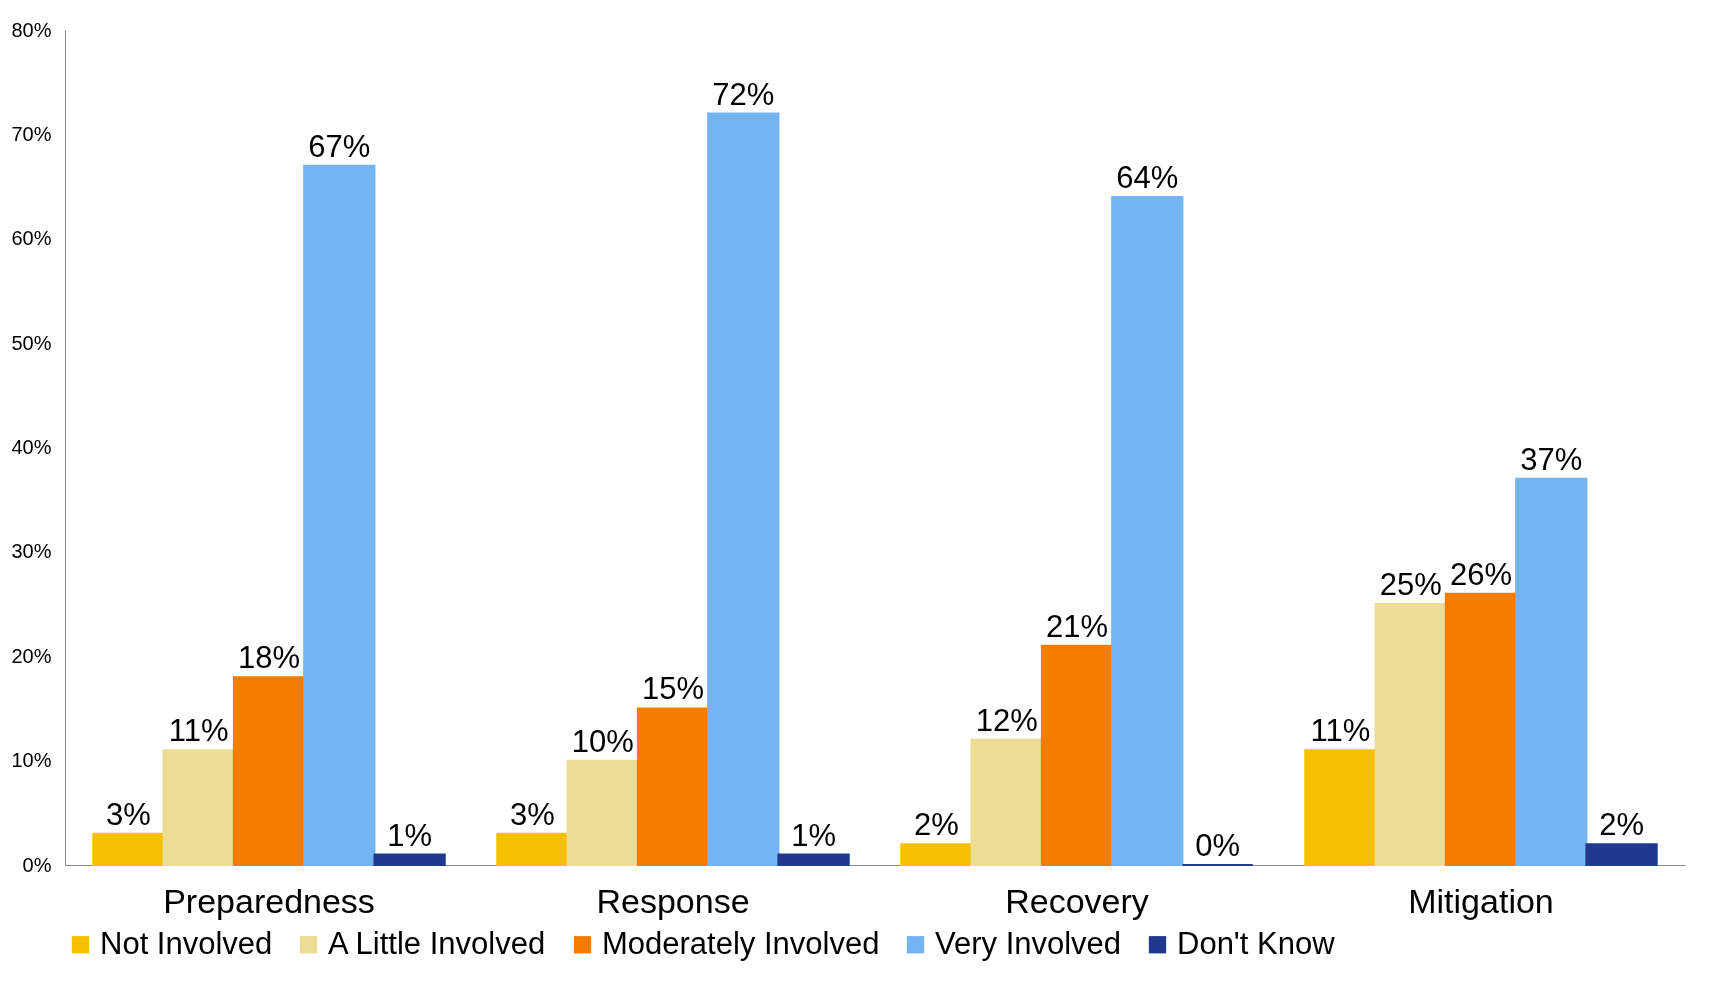 The height and width of the screenshot is (998, 1733). What do you see at coordinates (741, 943) in the screenshot?
I see `legend-label: Moderately Involved` at bounding box center [741, 943].